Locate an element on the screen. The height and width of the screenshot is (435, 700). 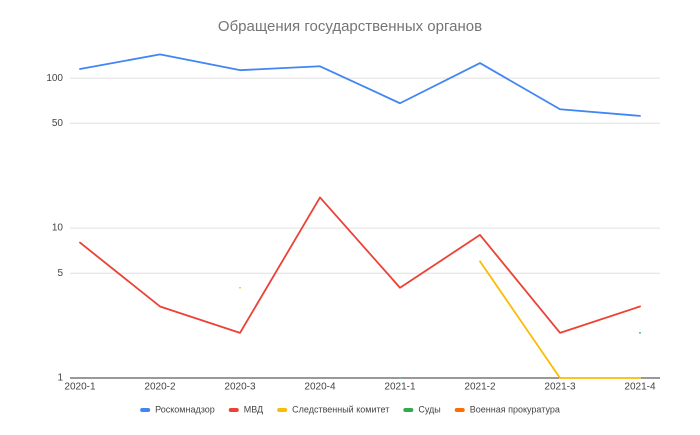
x-tick-label: 2020-4 is located at coordinates (320, 387).